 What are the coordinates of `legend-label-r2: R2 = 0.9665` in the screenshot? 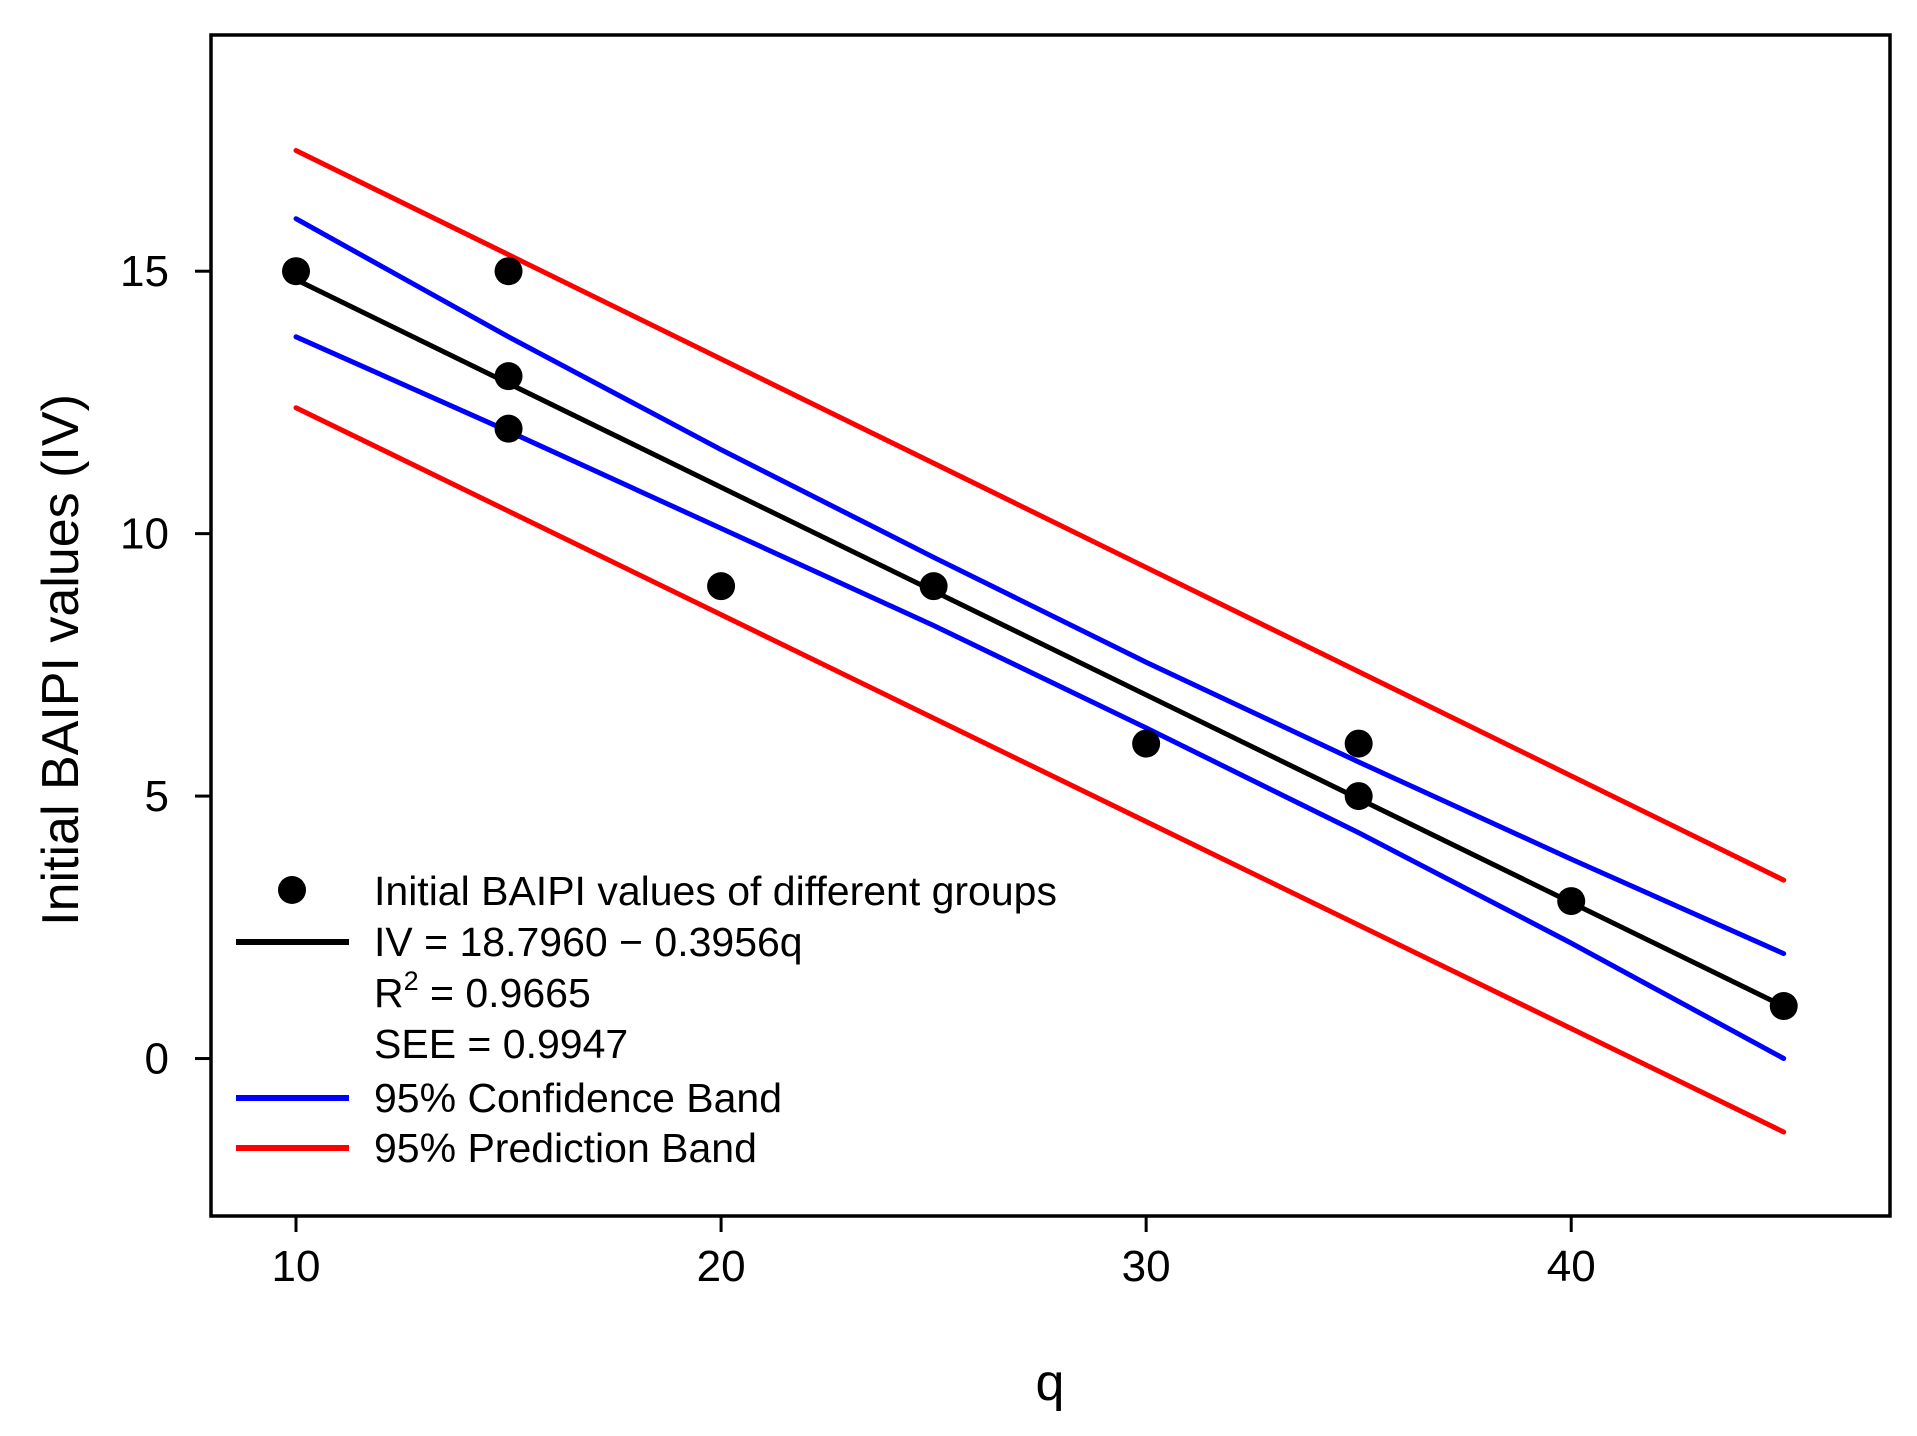 It's located at (482, 991).